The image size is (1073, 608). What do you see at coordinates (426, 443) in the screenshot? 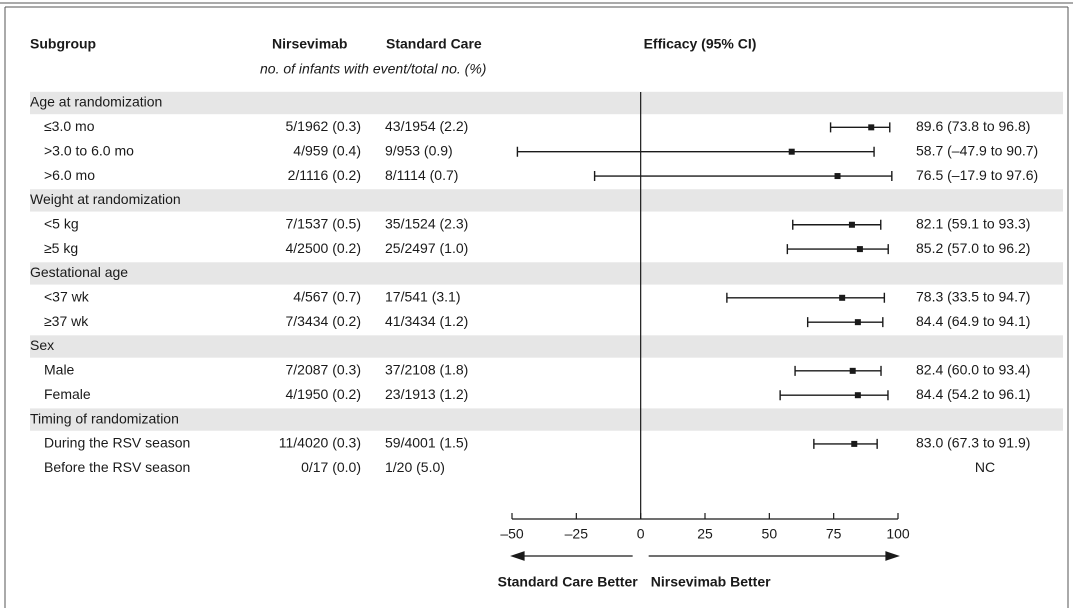
I see `control-count: 59/4001 (1.5)` at bounding box center [426, 443].